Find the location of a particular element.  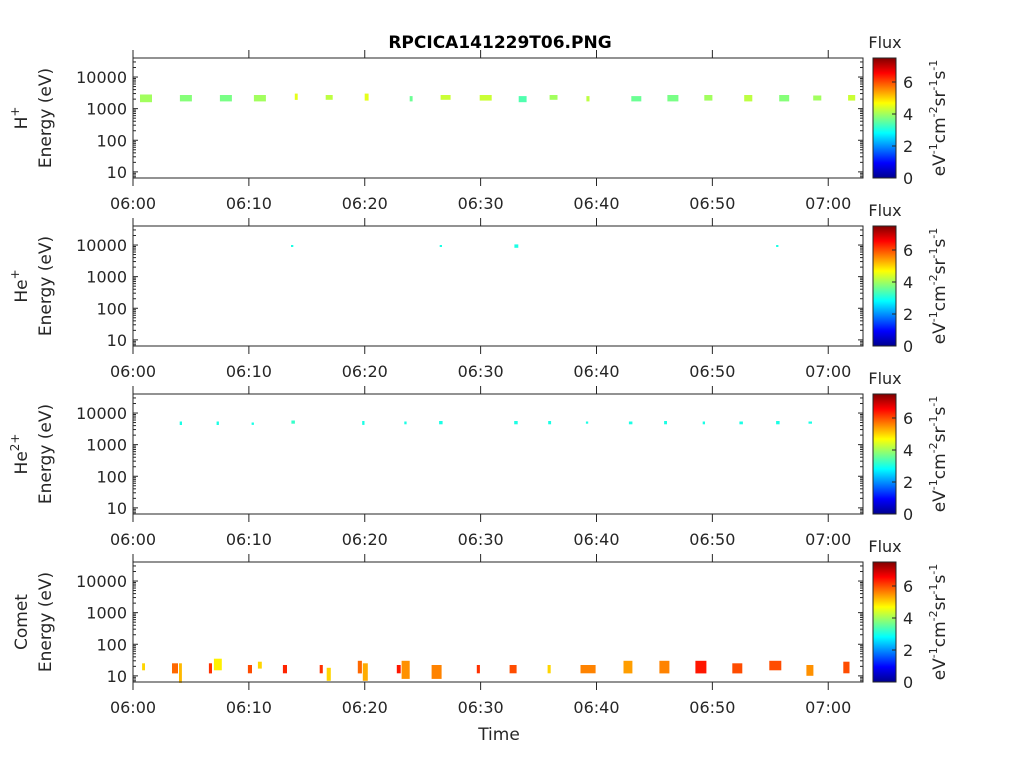

colorbar-gradient is located at coordinates (884, 622).